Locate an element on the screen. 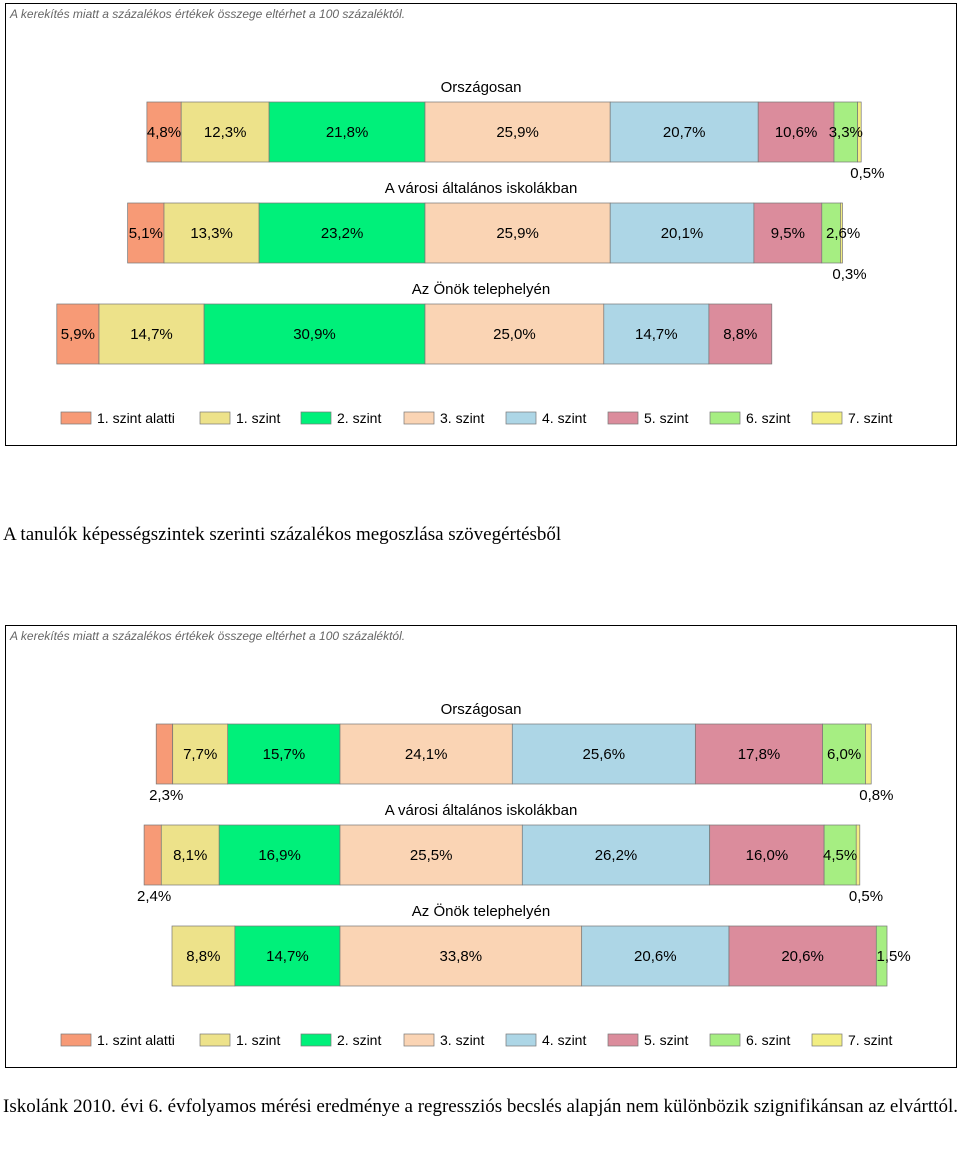  data-label: 20,7% is located at coordinates (684, 132).